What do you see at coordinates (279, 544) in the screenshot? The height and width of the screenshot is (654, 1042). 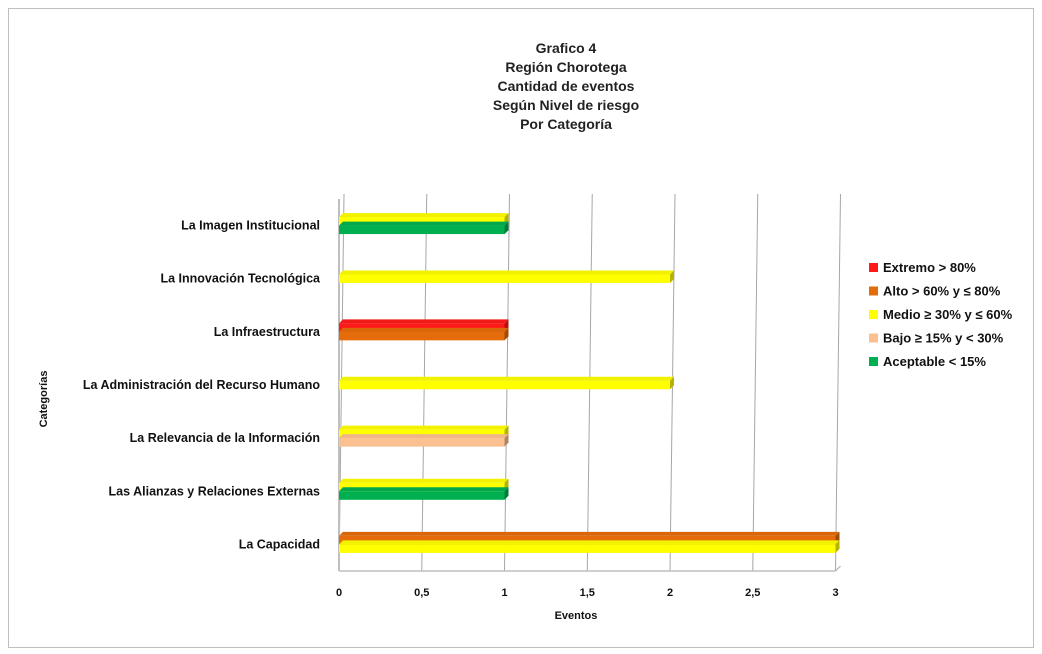 I see `category-label: La Capacidad` at bounding box center [279, 544].